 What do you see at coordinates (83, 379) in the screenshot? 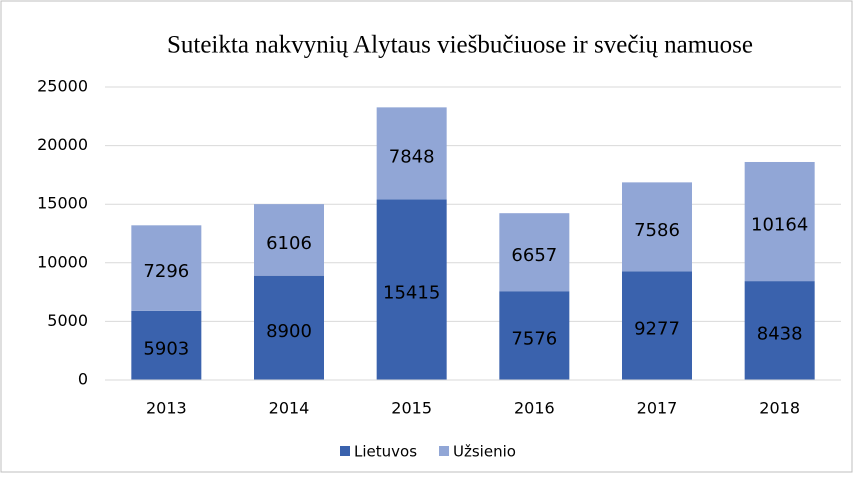
I see `y-tick-label: 0` at bounding box center [83, 379].